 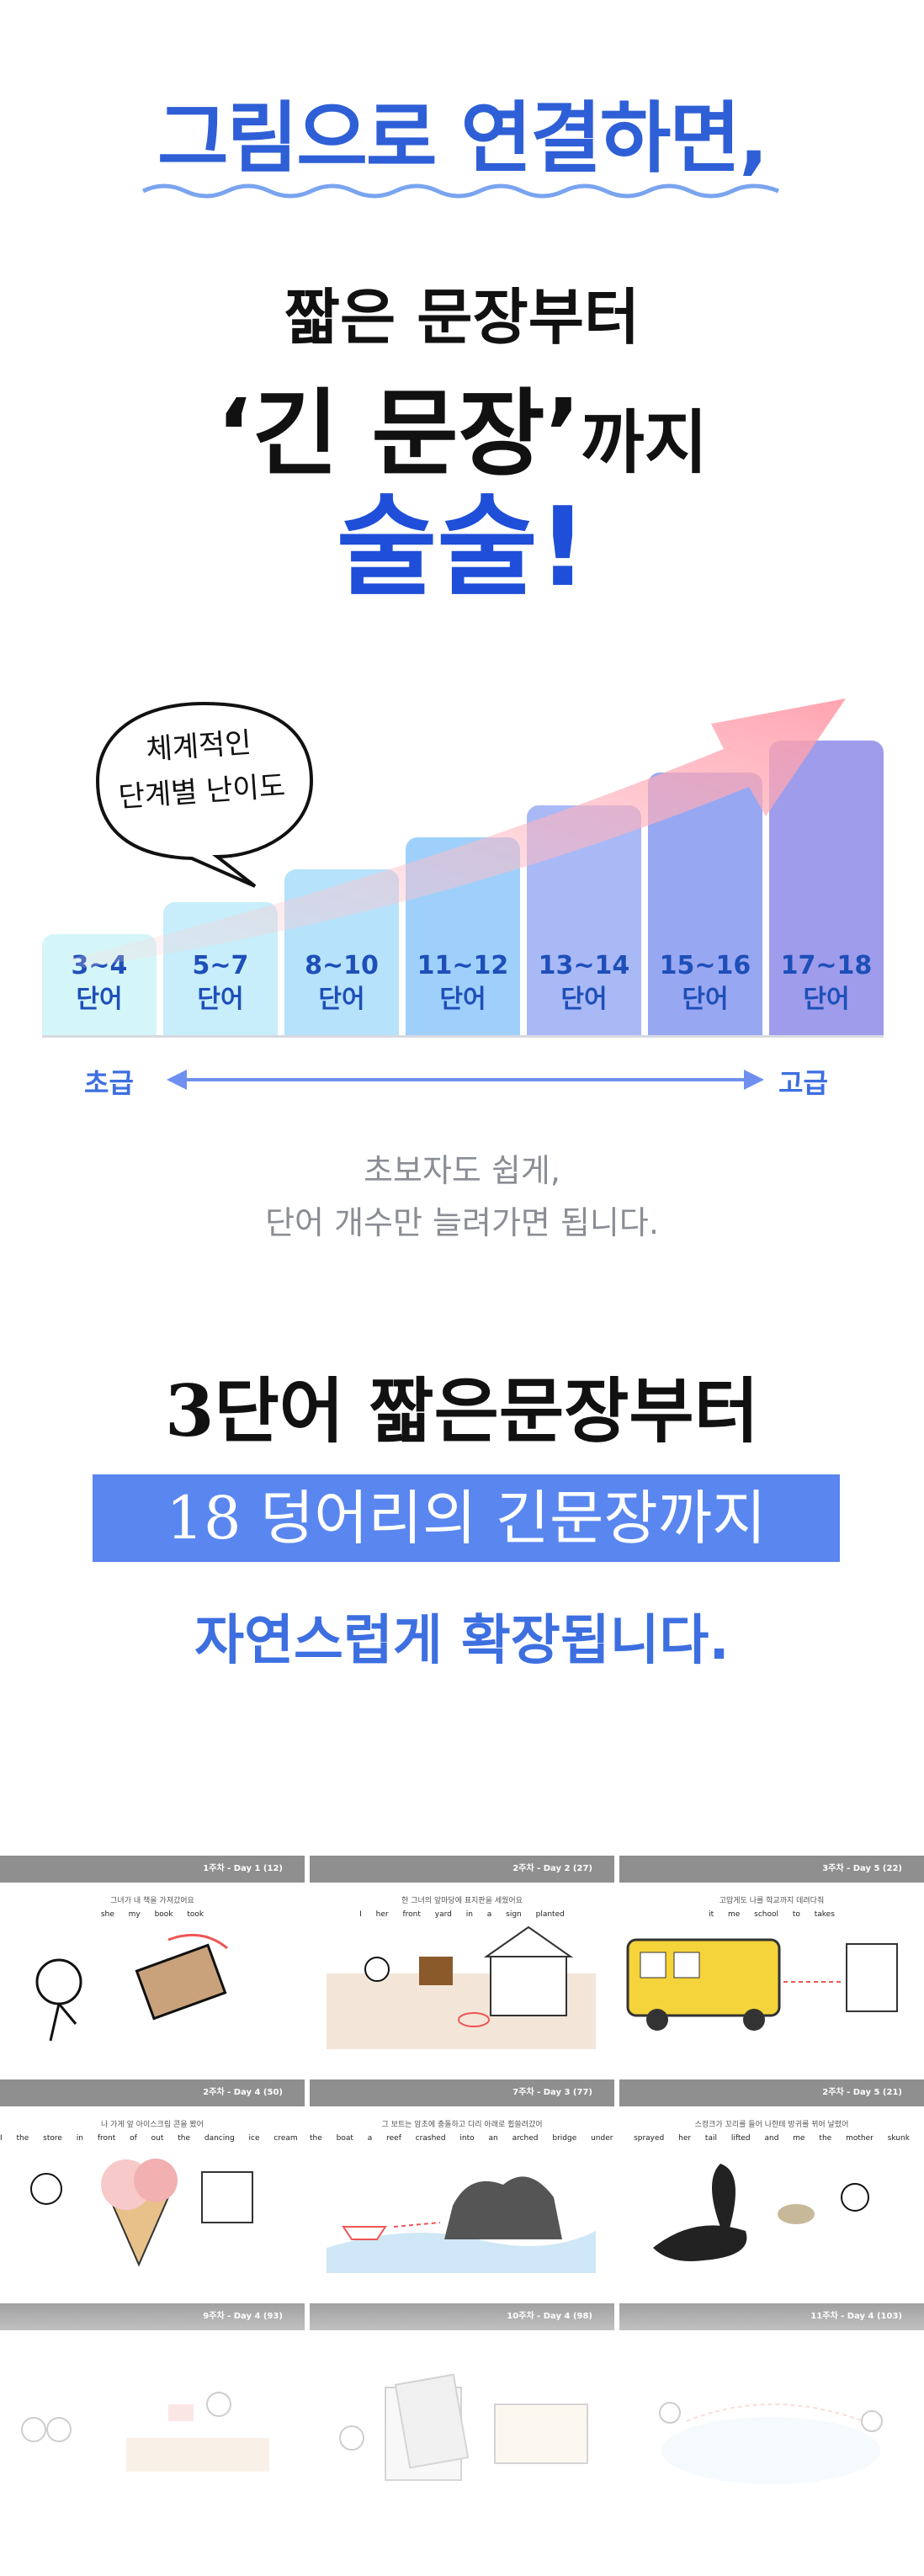 I want to click on level-bar-label: 5~7 단어, so click(x=220, y=983).